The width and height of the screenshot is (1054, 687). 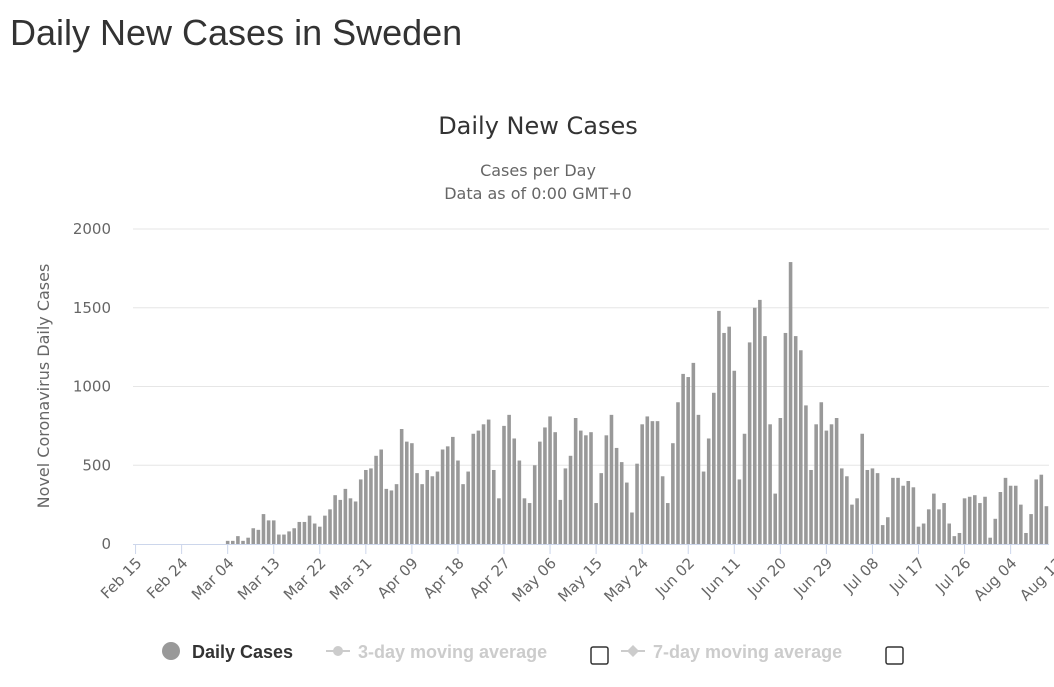 What do you see at coordinates (766, 577) in the screenshot?
I see `x-tick-label: Jun 20` at bounding box center [766, 577].